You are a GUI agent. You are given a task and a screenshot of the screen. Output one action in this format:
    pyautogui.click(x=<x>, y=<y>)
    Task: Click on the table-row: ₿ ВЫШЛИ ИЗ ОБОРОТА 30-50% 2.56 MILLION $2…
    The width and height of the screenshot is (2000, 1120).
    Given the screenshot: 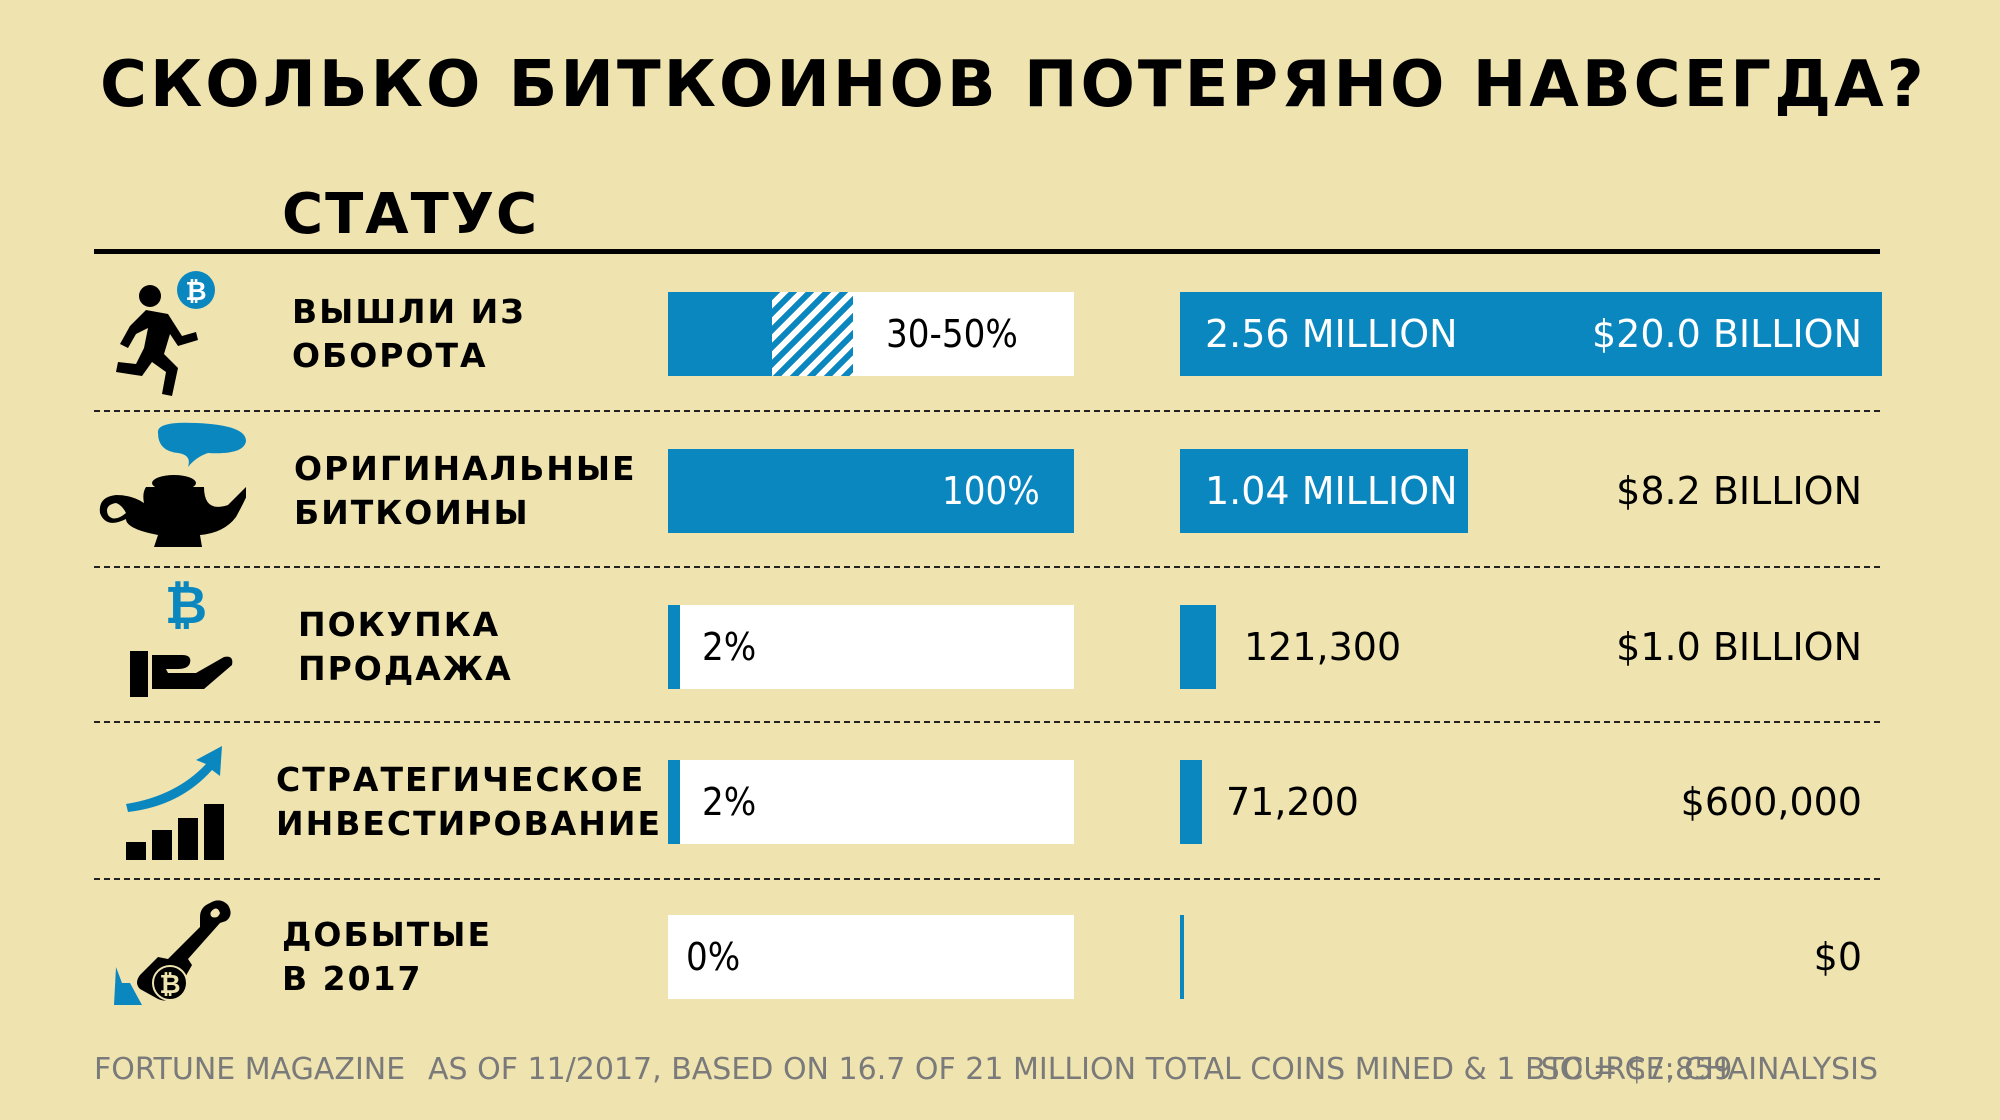 What is the action you would take?
    pyautogui.click(x=1000, y=333)
    